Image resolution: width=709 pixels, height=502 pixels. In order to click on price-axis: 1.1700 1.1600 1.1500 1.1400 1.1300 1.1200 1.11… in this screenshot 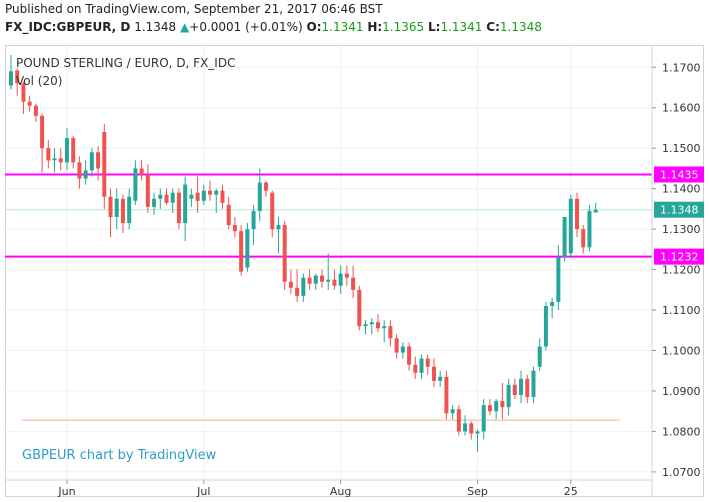, I will do `click(676, 270)`.